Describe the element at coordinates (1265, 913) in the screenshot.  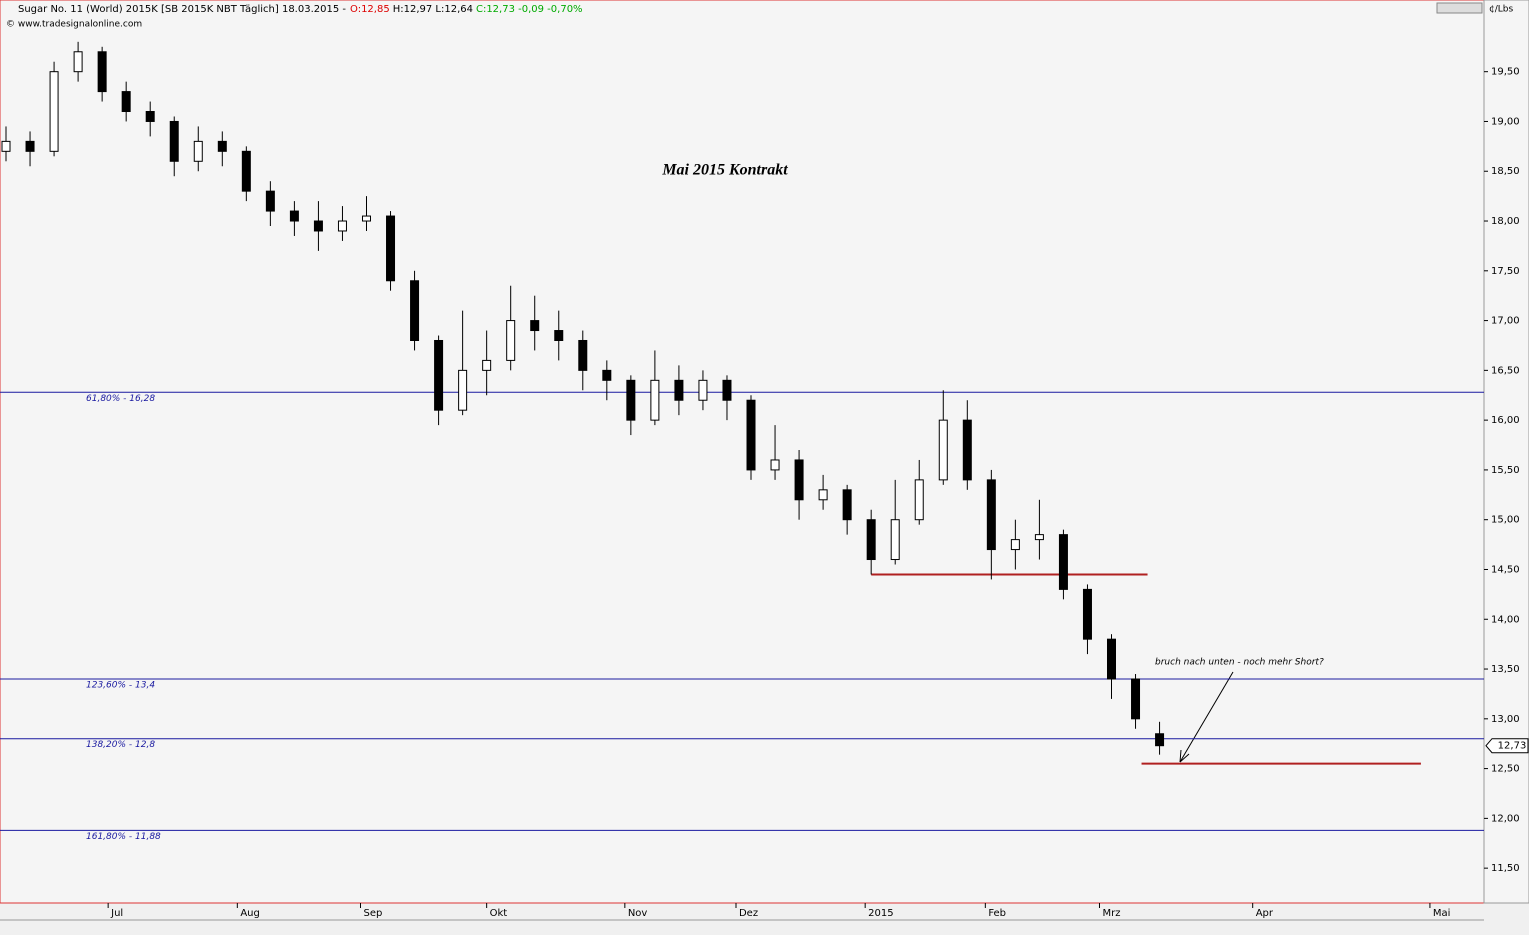
I see `x-tick-label: Apr` at that location.